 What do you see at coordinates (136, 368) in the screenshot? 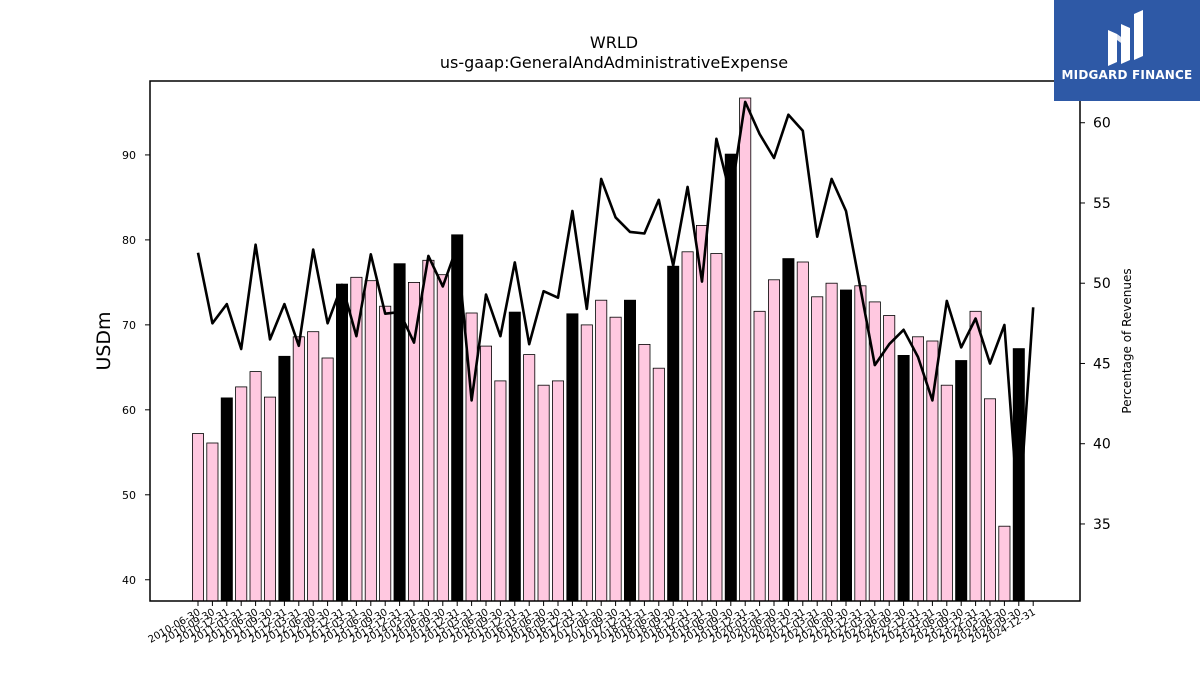
I see `y-axis-left: 40 50 60 70 80 90` at bounding box center [136, 368].